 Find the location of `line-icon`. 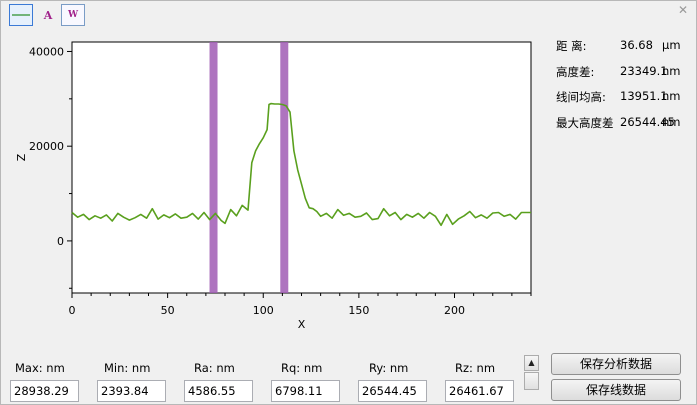

line-icon is located at coordinates (21, 15).